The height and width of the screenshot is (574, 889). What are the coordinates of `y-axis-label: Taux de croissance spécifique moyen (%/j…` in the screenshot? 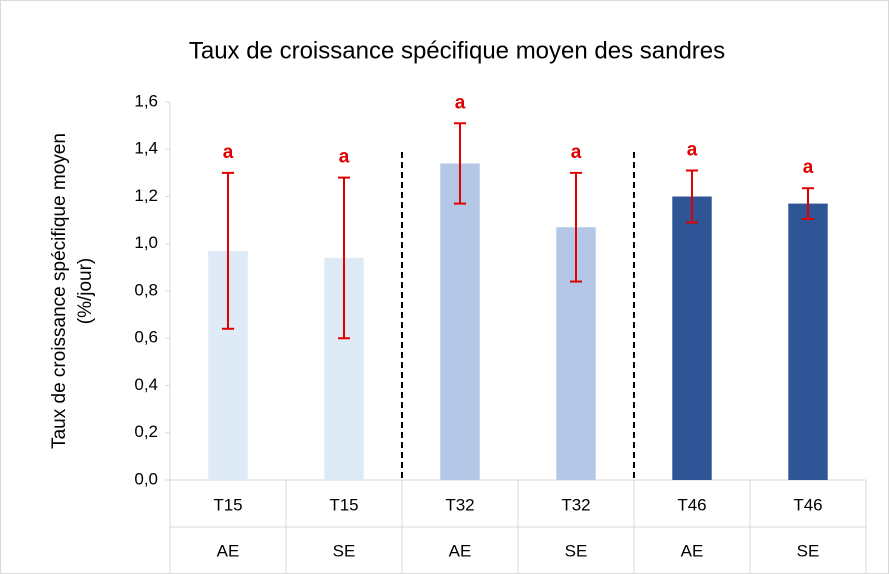 It's located at (72, 291).